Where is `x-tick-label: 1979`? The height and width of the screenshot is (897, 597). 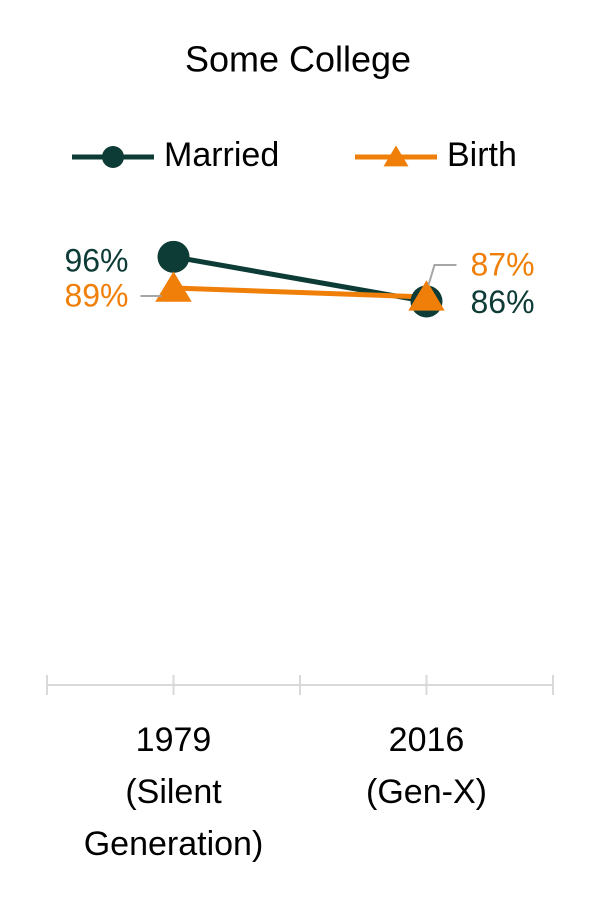 x-tick-label: 1979 is located at coordinates (174, 740).